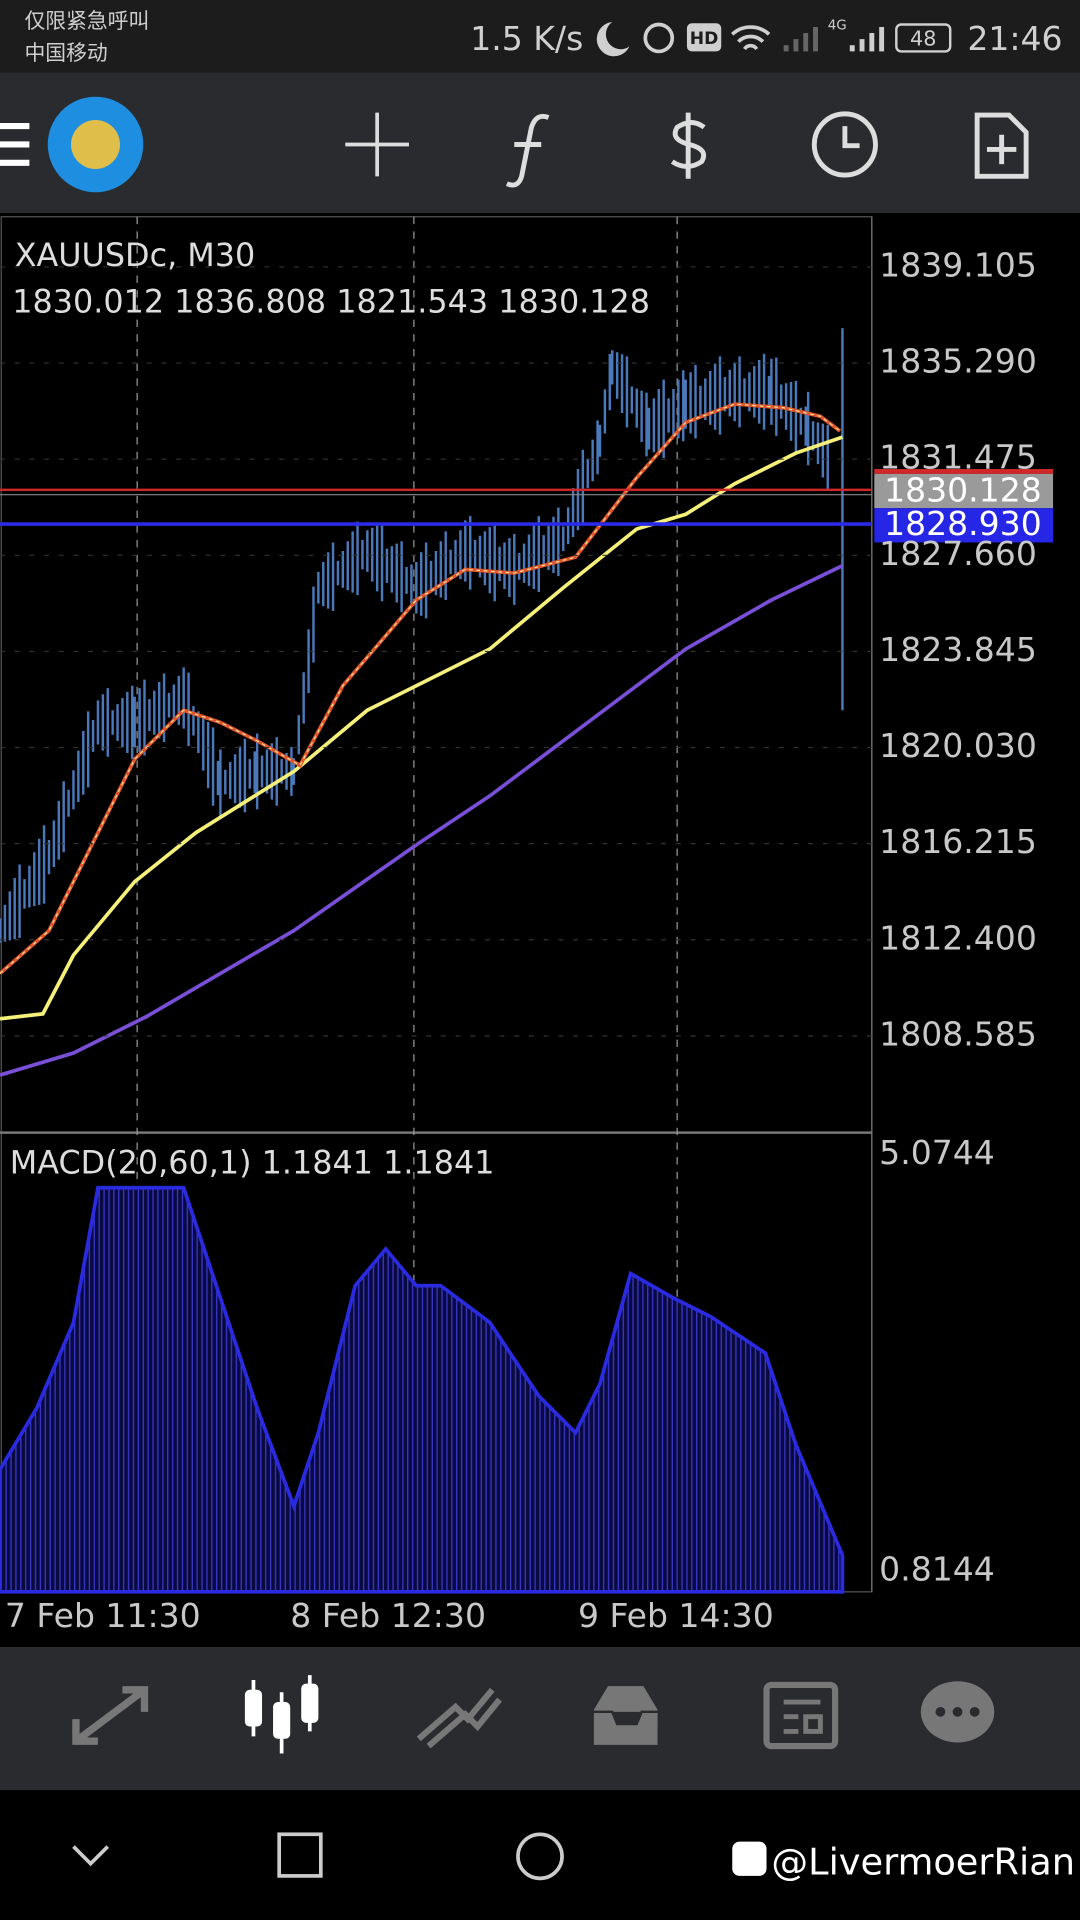  I want to click on logo-detail, so click(95, 144).